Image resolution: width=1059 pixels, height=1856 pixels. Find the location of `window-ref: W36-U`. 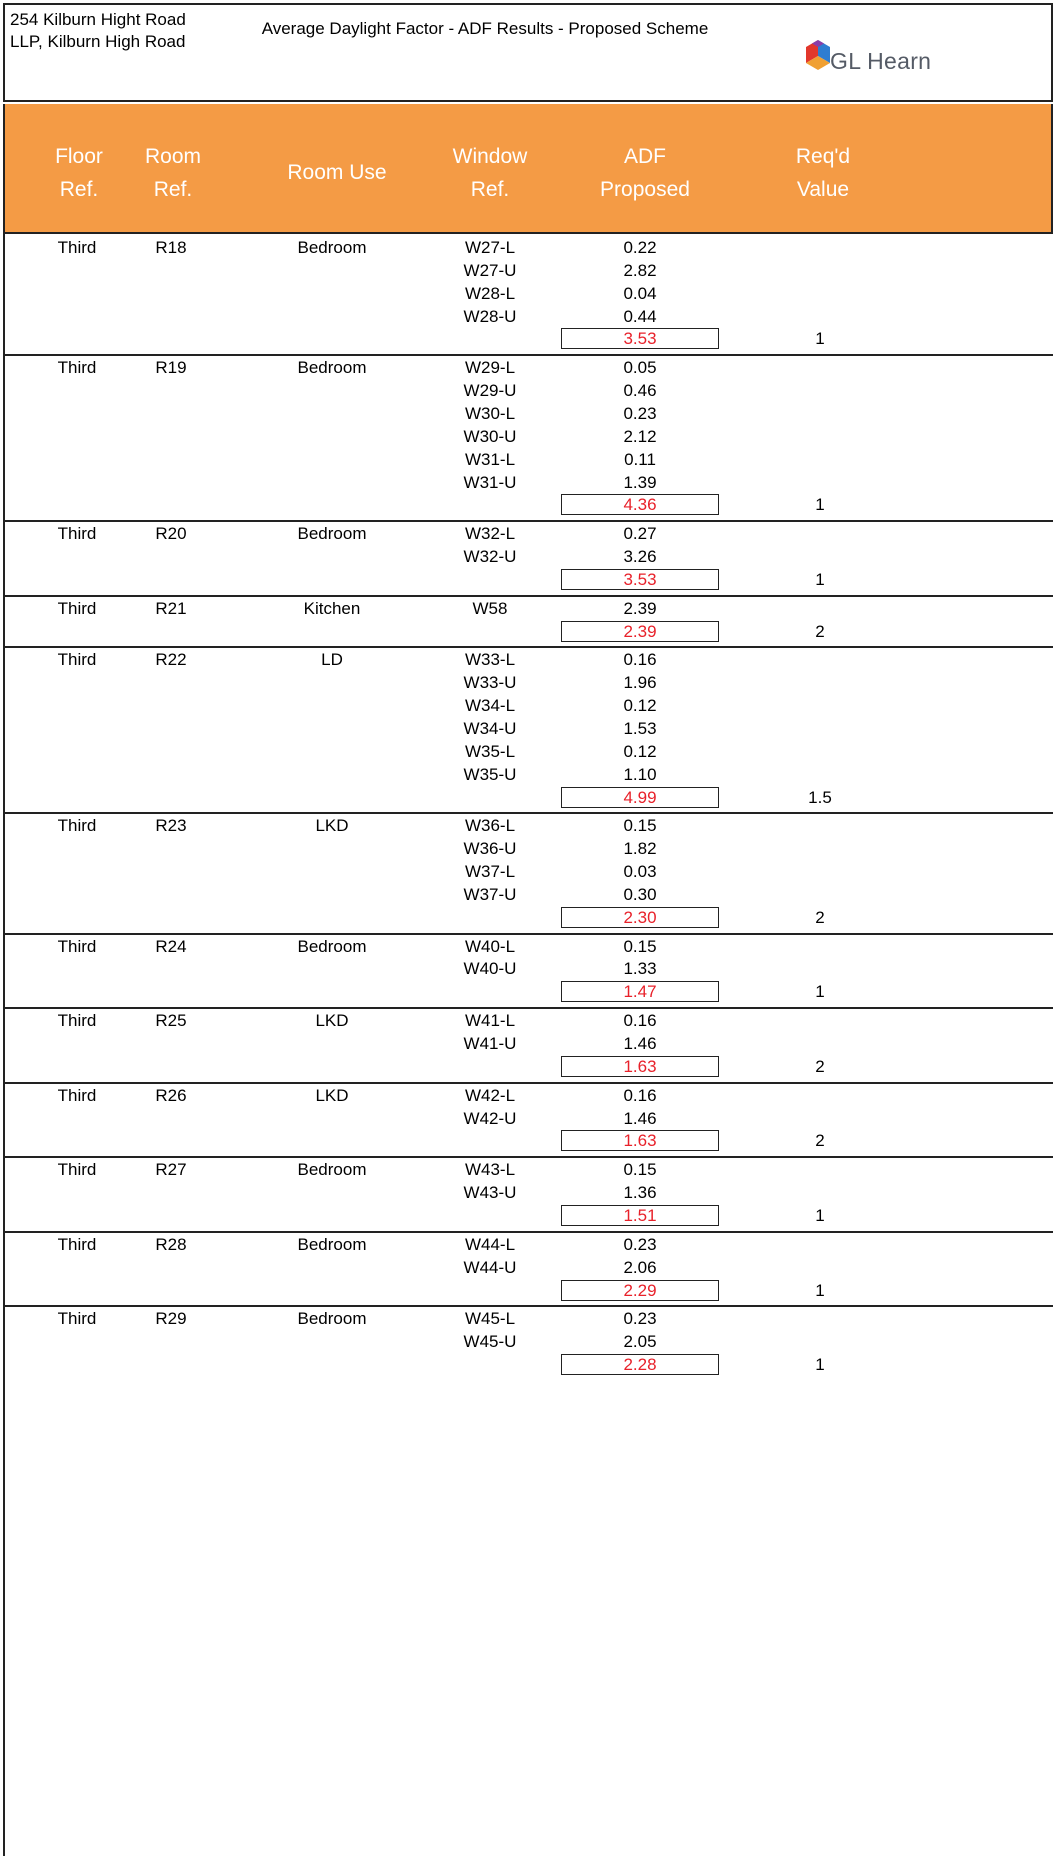

window-ref: W36-U is located at coordinates (490, 849).